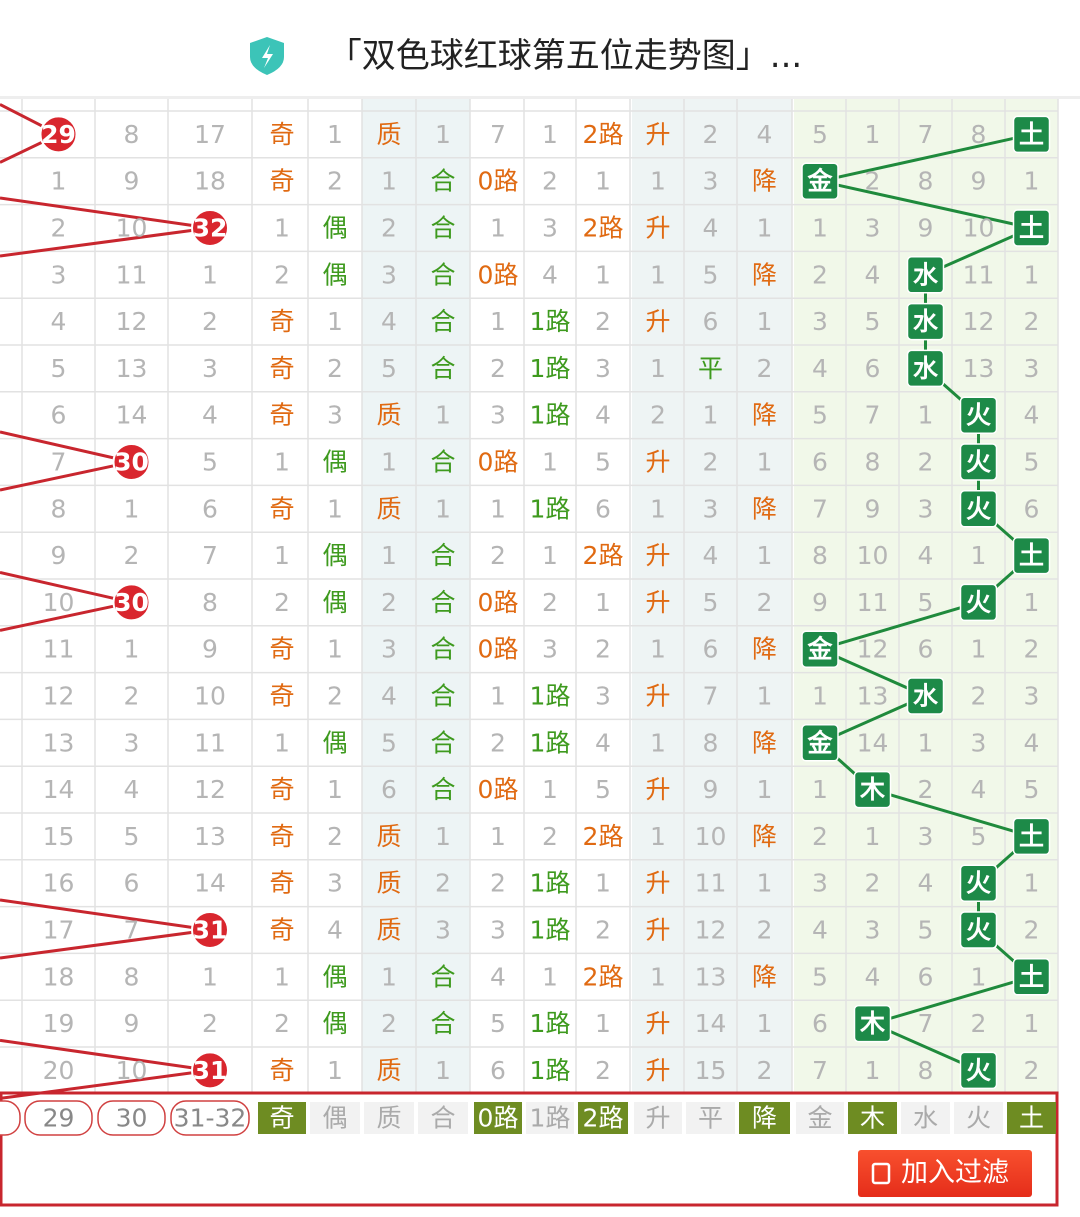  I want to click on element-label: 木, so click(872, 789).